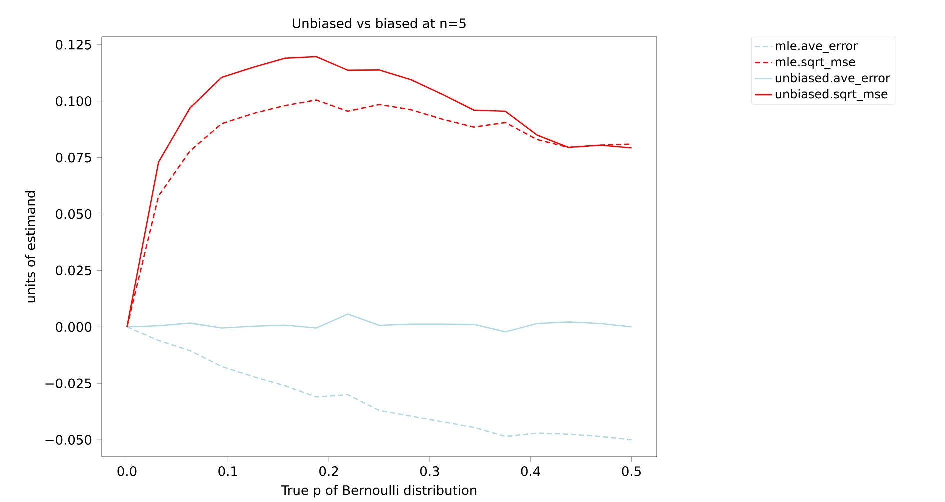 The width and height of the screenshot is (945, 502). Describe the element at coordinates (127, 471) in the screenshot. I see `x-tick-label: 0.0` at that location.